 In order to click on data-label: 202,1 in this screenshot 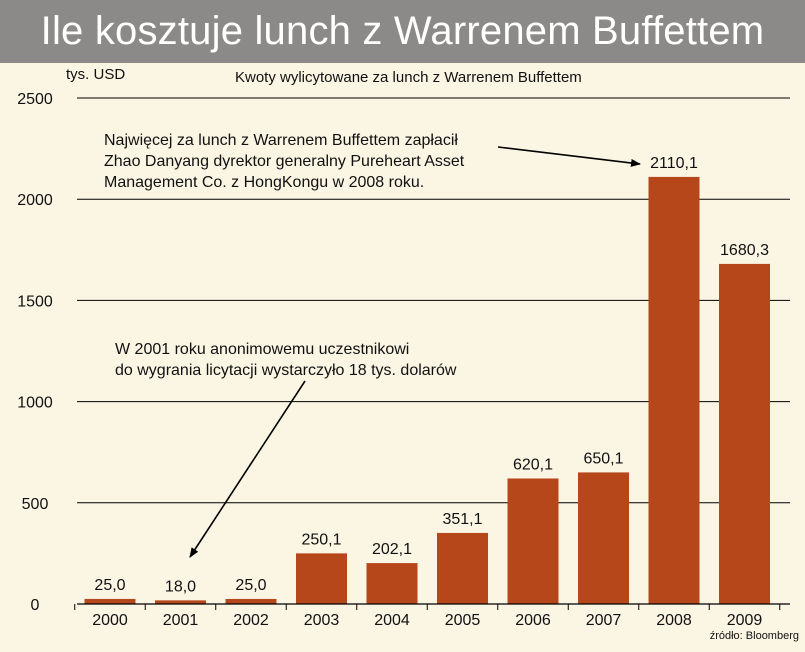, I will do `click(392, 549)`.